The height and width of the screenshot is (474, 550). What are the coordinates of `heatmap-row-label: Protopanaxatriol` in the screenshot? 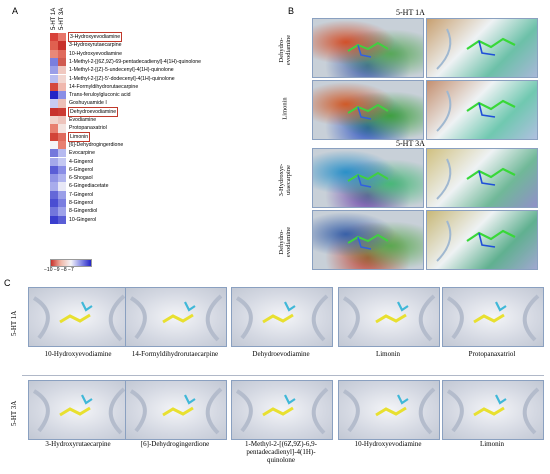 It's located at (88, 128).